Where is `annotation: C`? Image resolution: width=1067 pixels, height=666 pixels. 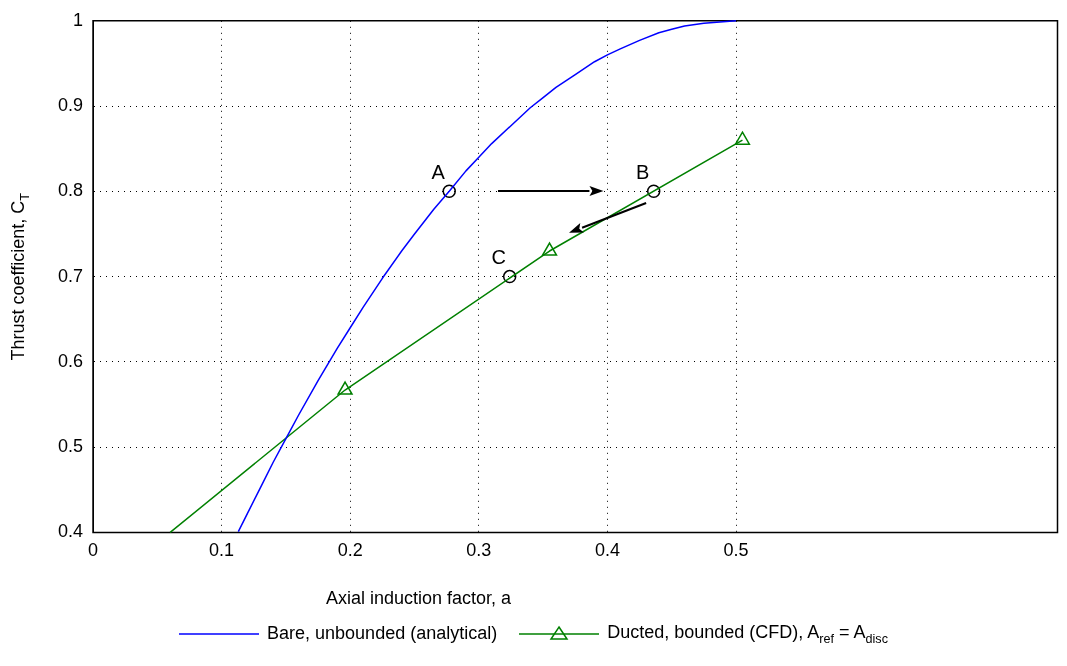 annotation: C is located at coordinates (498, 257).